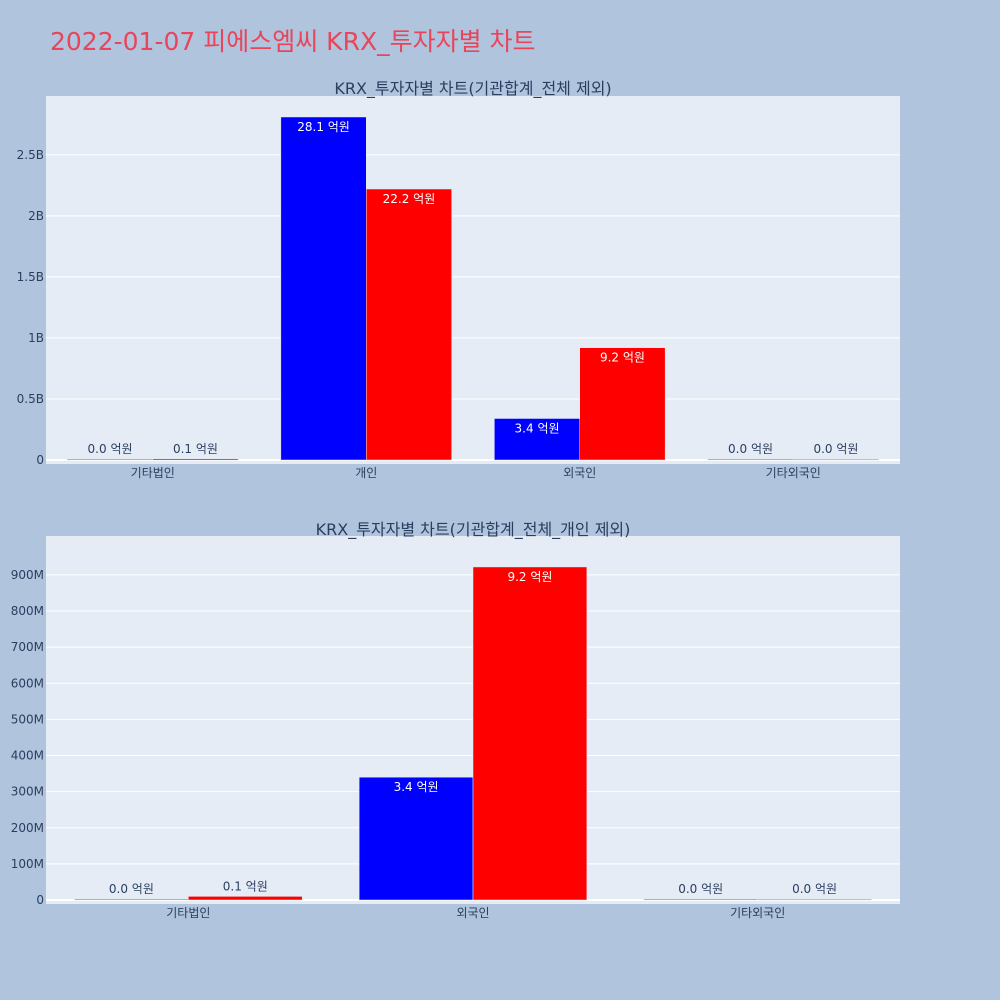 This screenshot has height=1000, width=1000. What do you see at coordinates (27, 575) in the screenshot?
I see `y-tick-label: 900M` at bounding box center [27, 575].